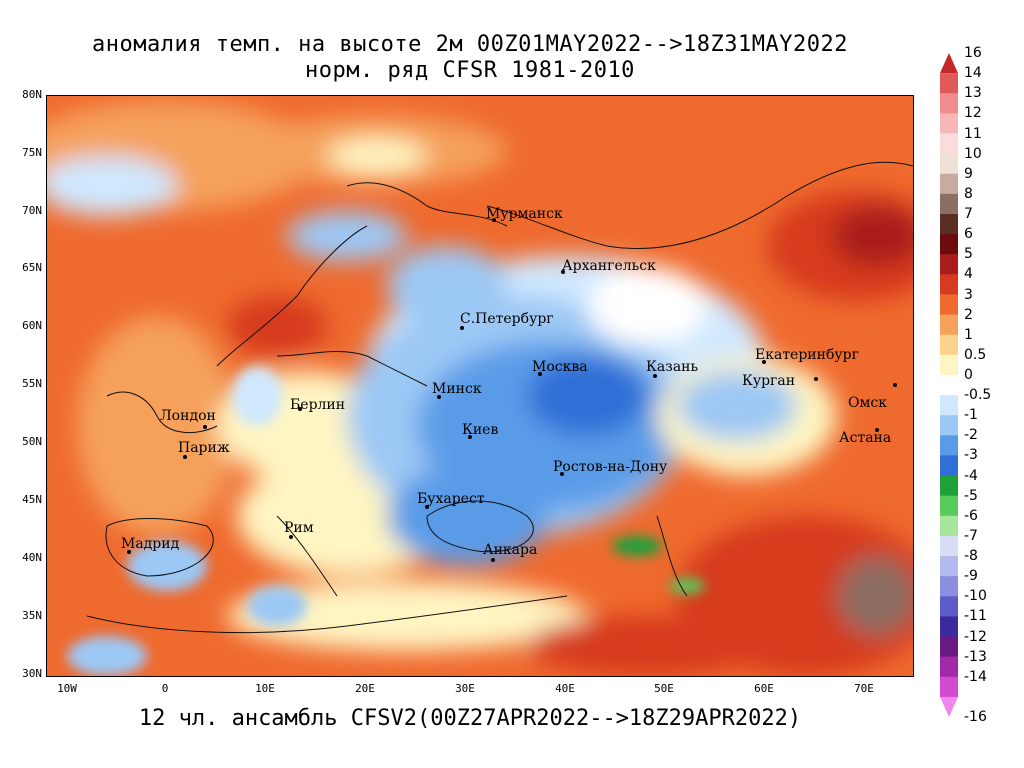 The width and height of the screenshot is (1024, 768). Describe the element at coordinates (971, 455) in the screenshot. I see `legend-label: -3` at that location.